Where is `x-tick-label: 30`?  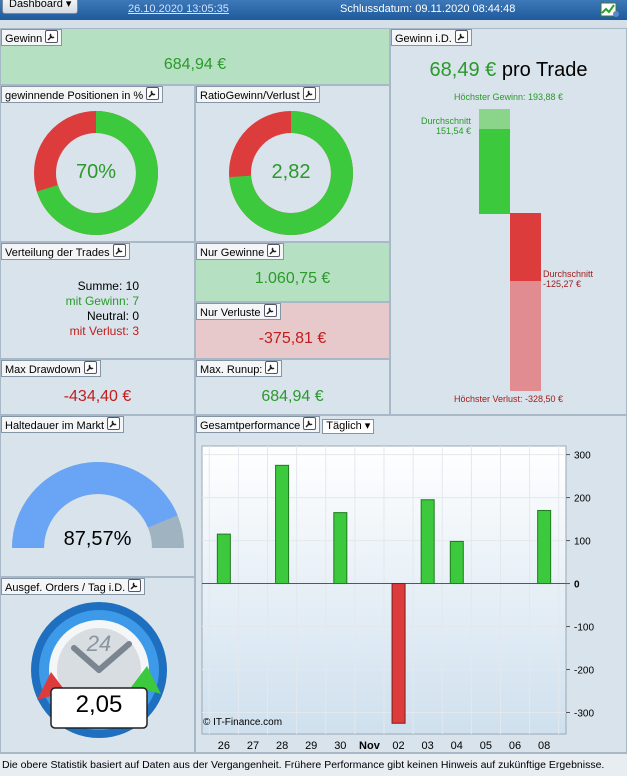 x-tick-label: 30 is located at coordinates (340, 746).